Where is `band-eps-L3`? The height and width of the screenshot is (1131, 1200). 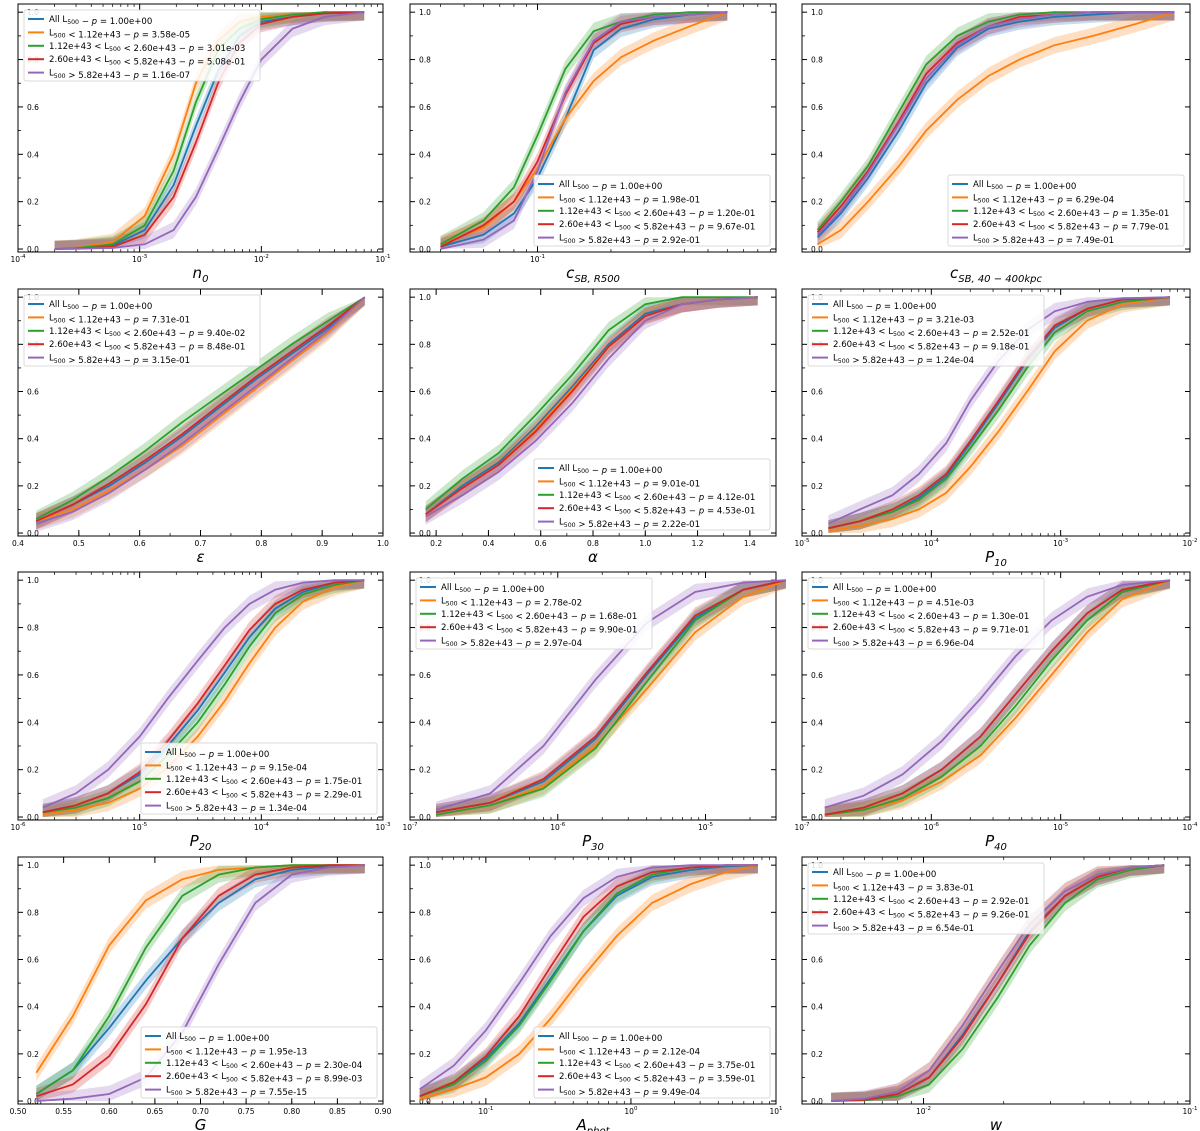 band-eps-L3 is located at coordinates (200, 413).